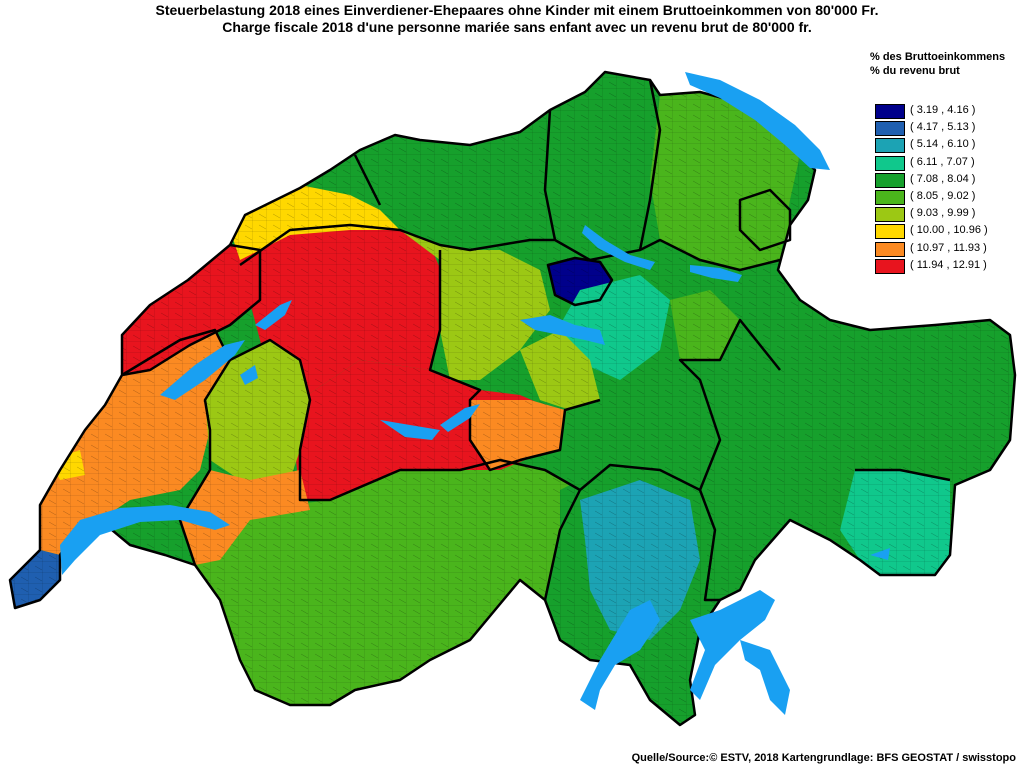 Image resolution: width=1024 pixels, height=768 pixels. I want to click on legend-label: ( 10.97 , 11.93 ), so click(948, 247).